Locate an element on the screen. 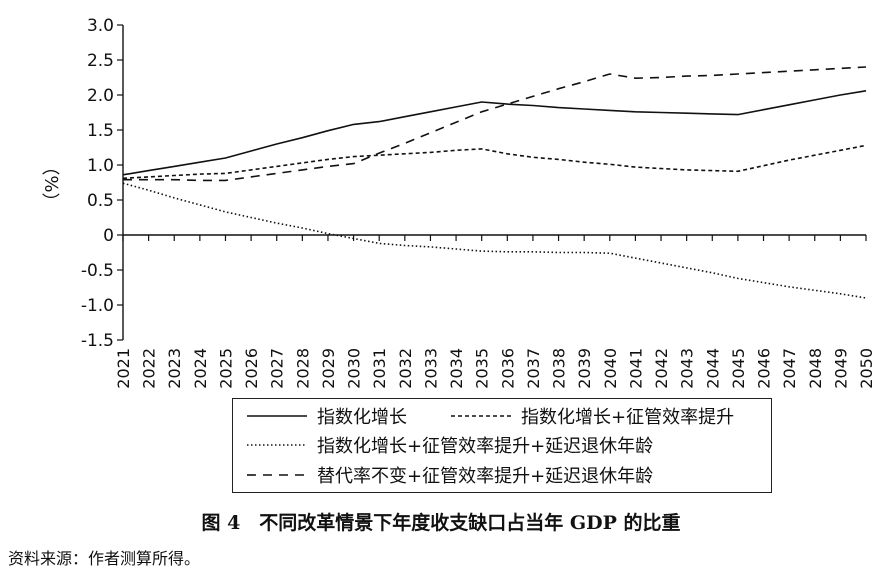  legend-item: 指数化增长+征管效率提升 is located at coordinates (592, 416).